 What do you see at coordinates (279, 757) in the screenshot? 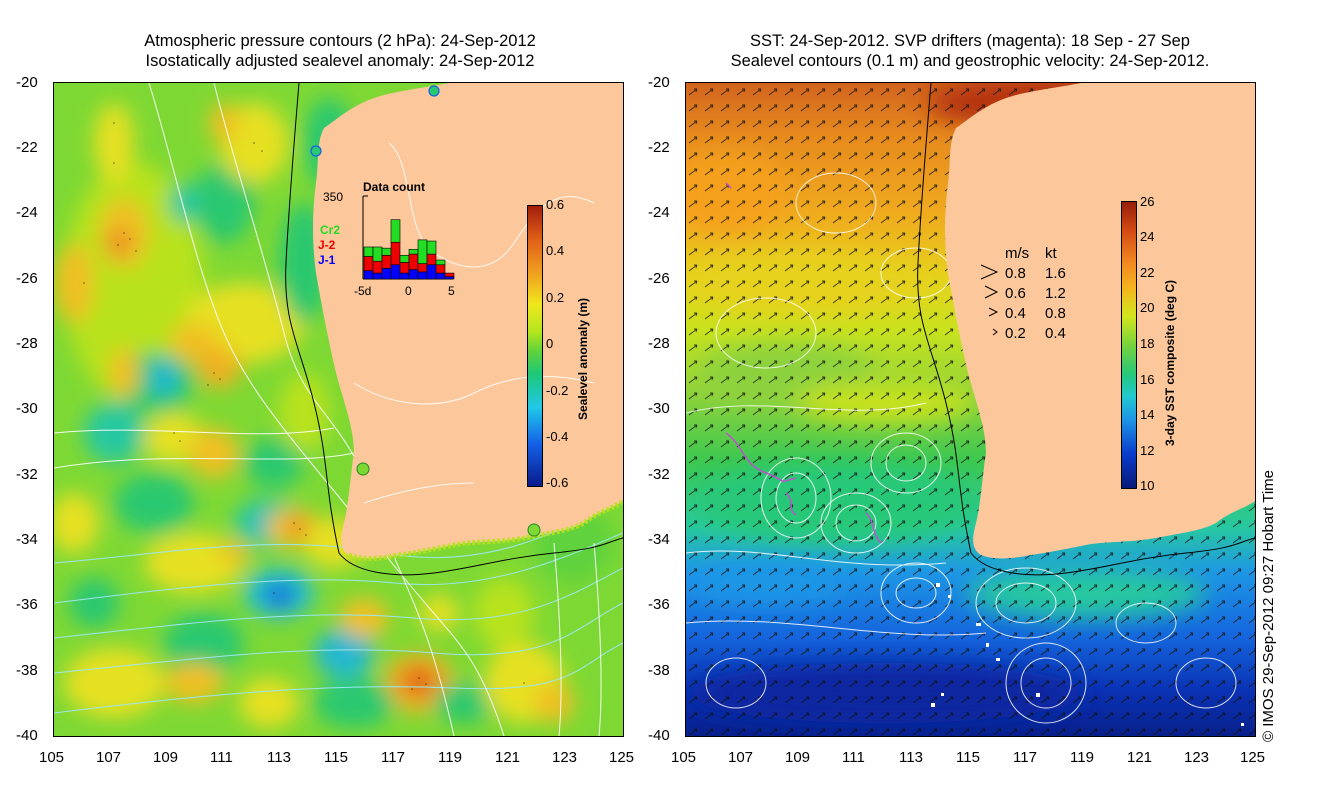
I see `lon-label: 113` at bounding box center [279, 757].